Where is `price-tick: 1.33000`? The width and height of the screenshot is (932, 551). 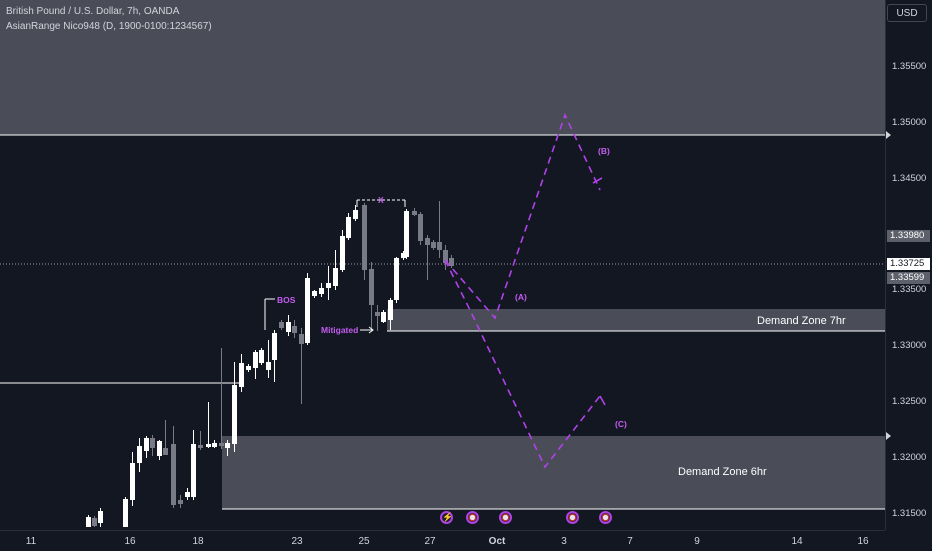 price-tick: 1.33000 is located at coordinates (909, 345).